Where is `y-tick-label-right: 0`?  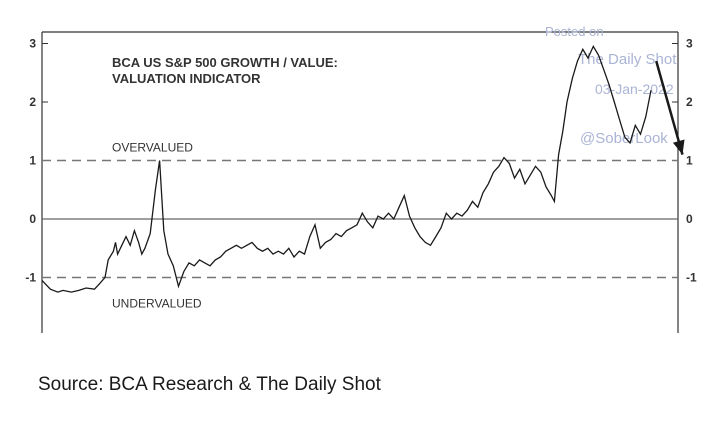
y-tick-label-right: 0 is located at coordinates (689, 219).